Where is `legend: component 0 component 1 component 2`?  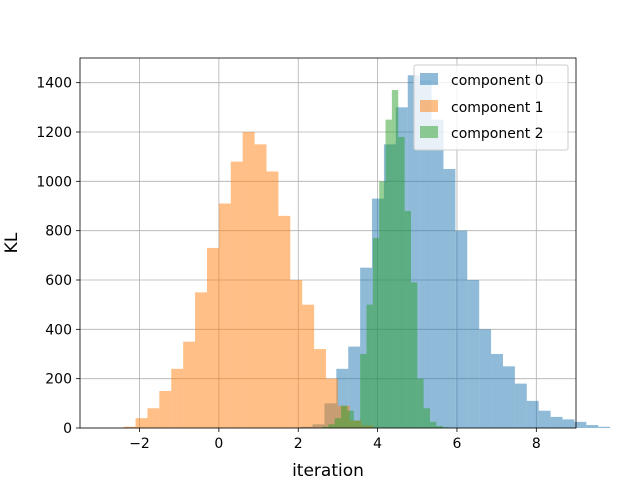 legend: component 0 component 1 component 2 is located at coordinates (491, 107).